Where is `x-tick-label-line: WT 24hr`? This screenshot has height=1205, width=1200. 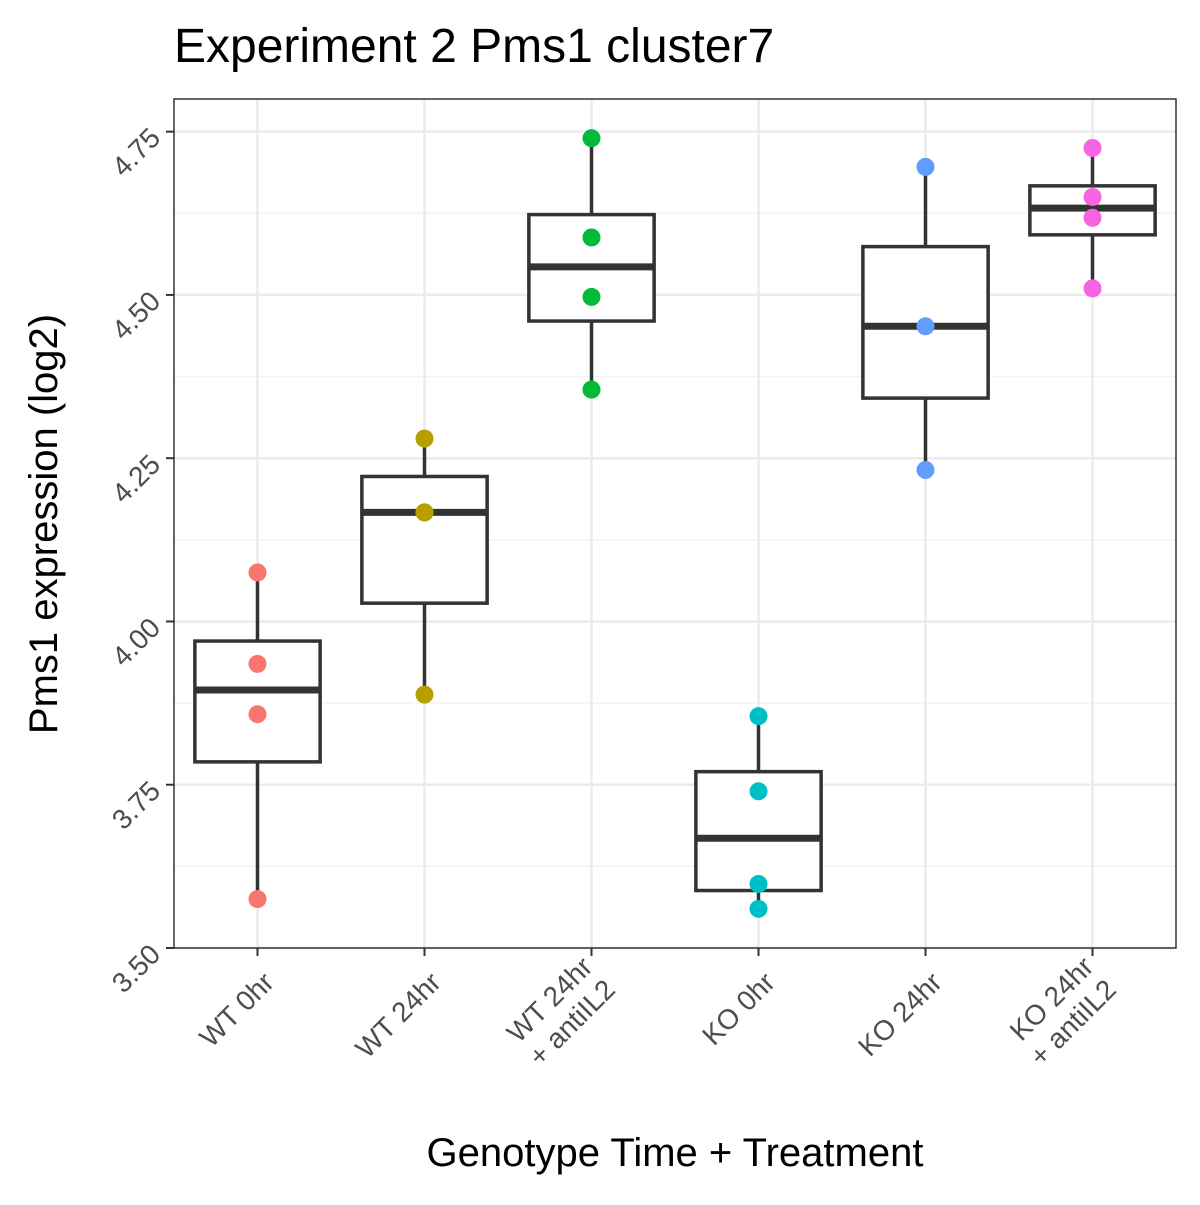
x-tick-label-line: WT 24hr is located at coordinates (397, 1014).